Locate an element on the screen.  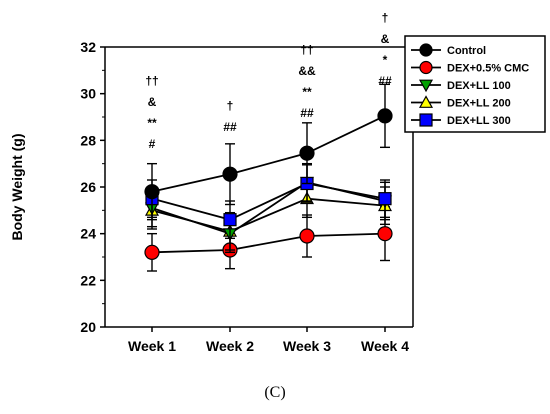
legend-item: DEX+0.5% CMC is located at coordinates (470, 67).